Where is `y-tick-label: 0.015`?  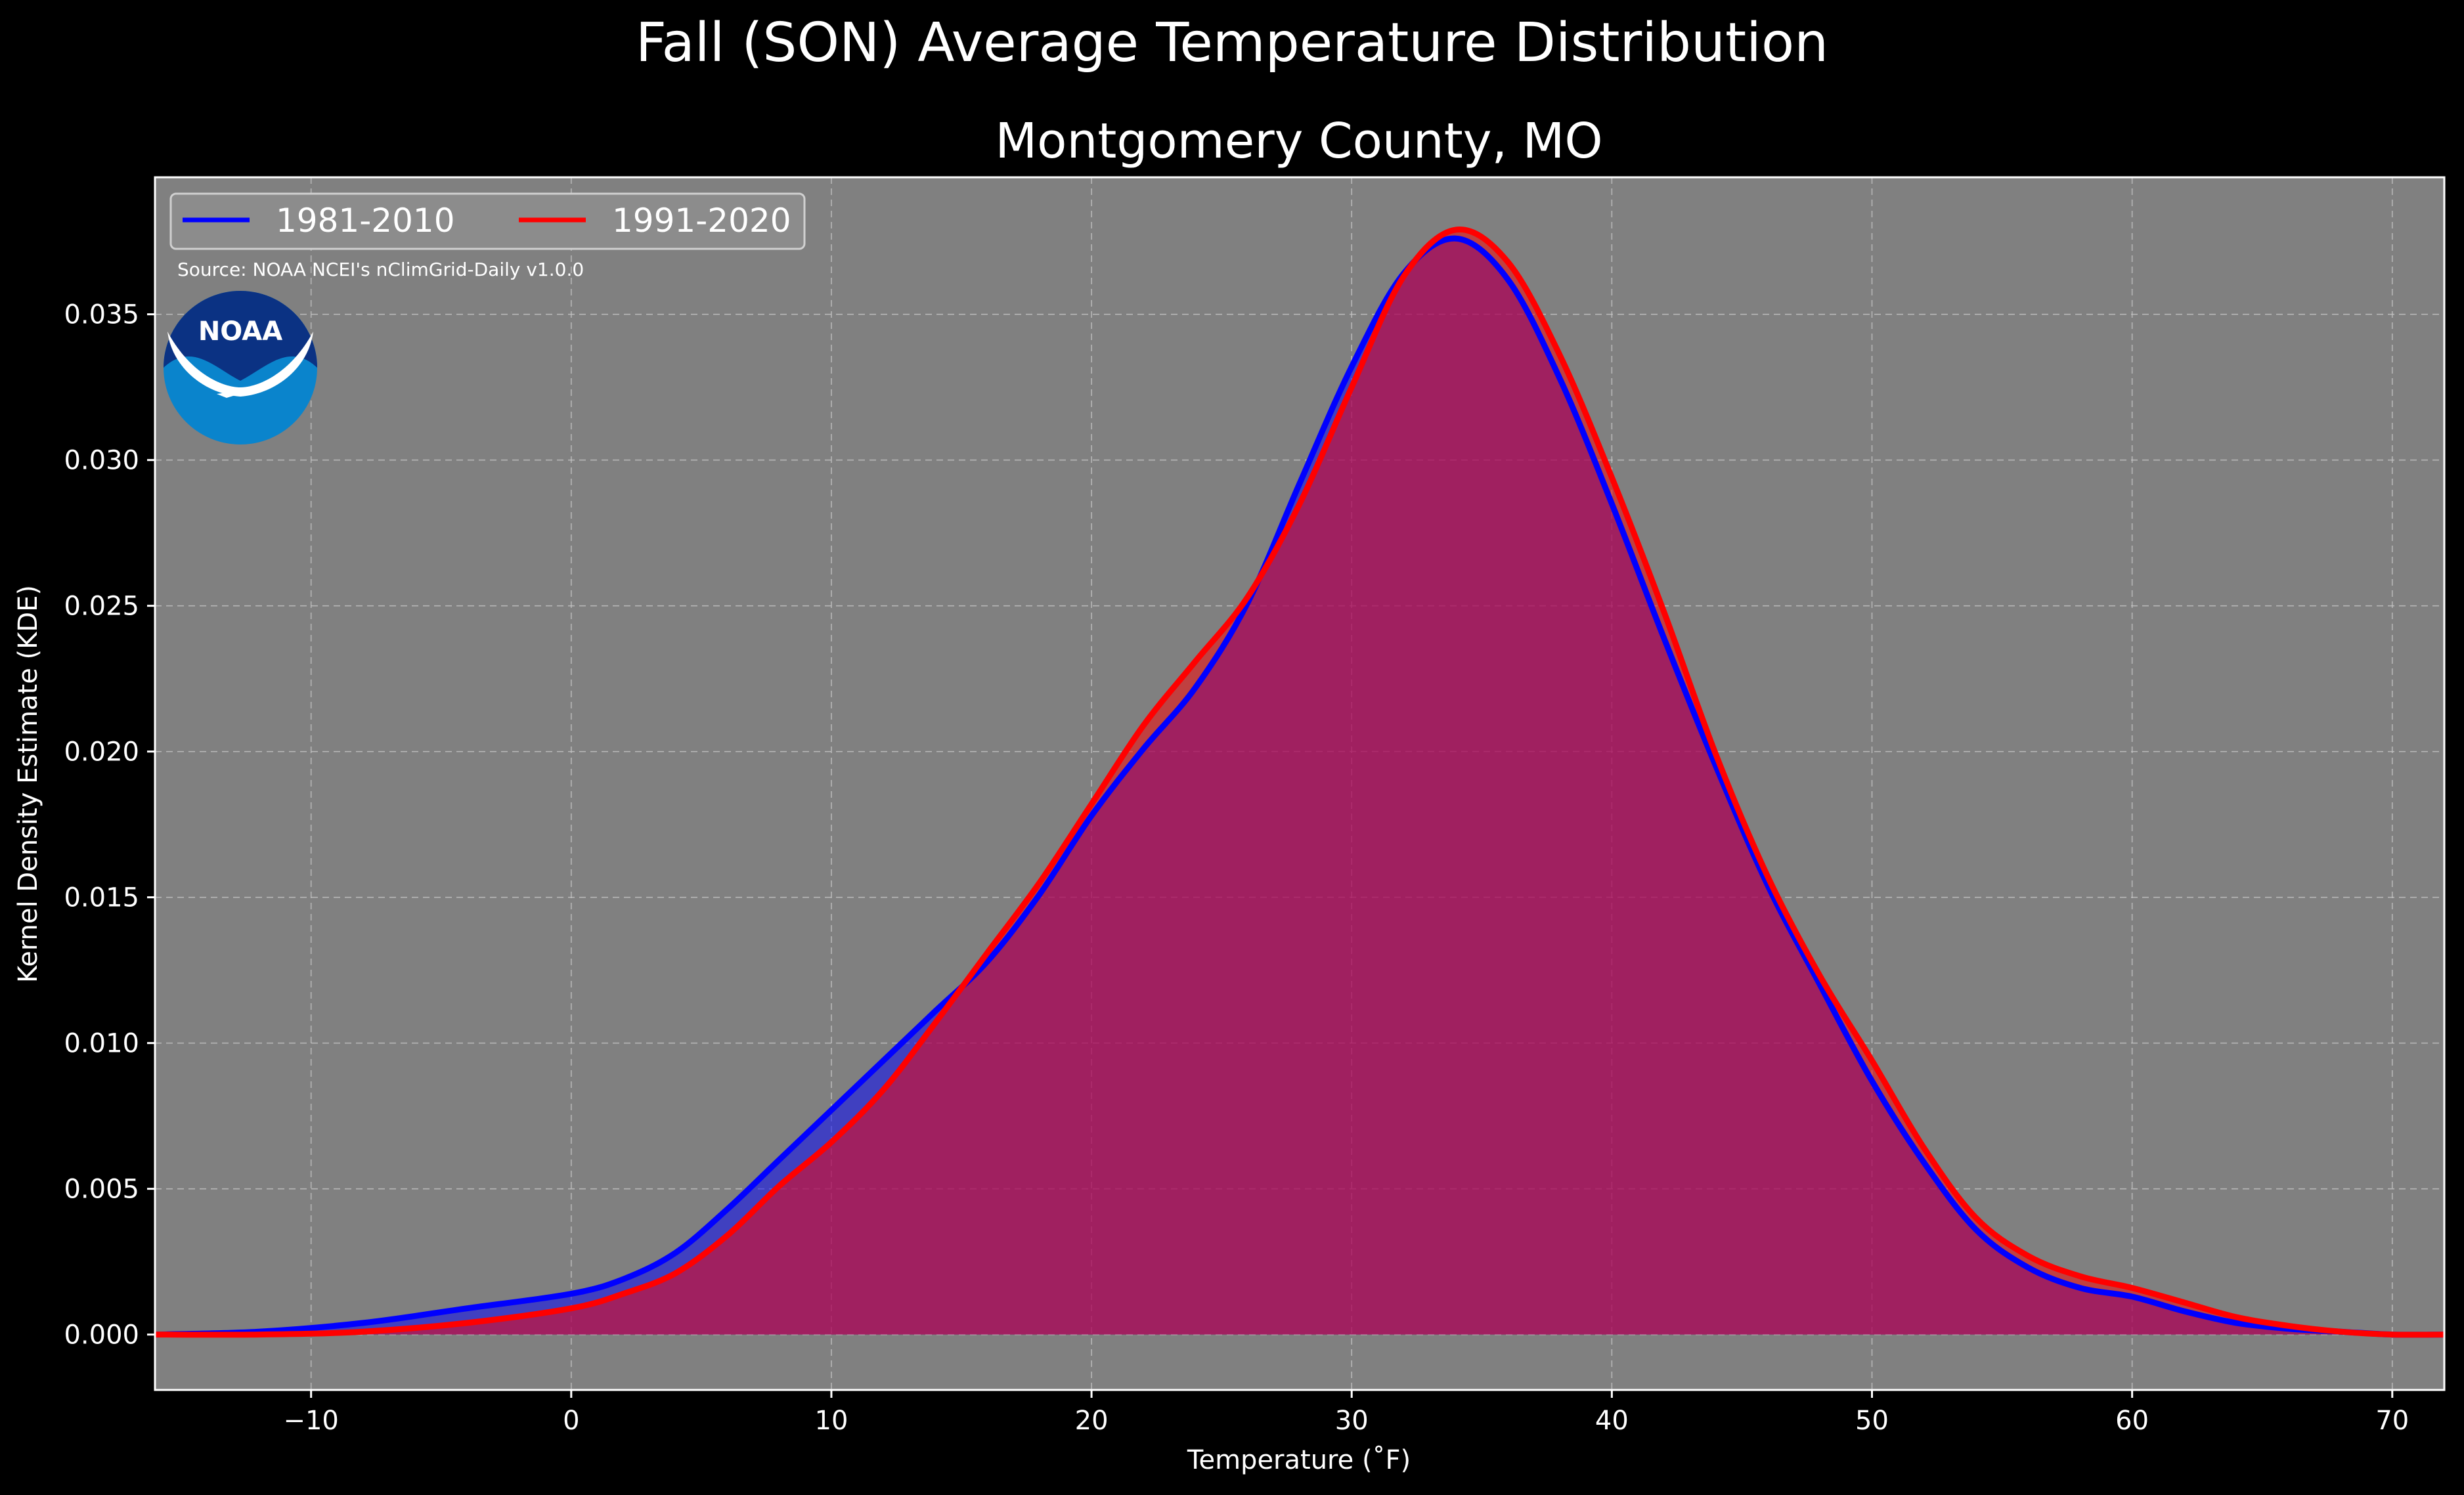
y-tick-label: 0.015 is located at coordinates (101, 898).